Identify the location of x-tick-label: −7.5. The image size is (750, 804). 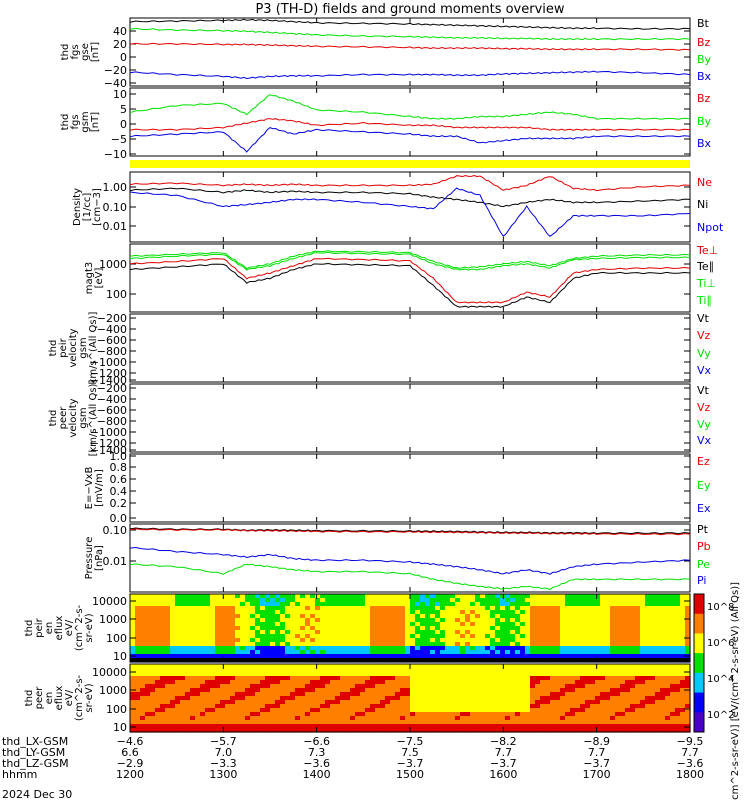
(410, 741).